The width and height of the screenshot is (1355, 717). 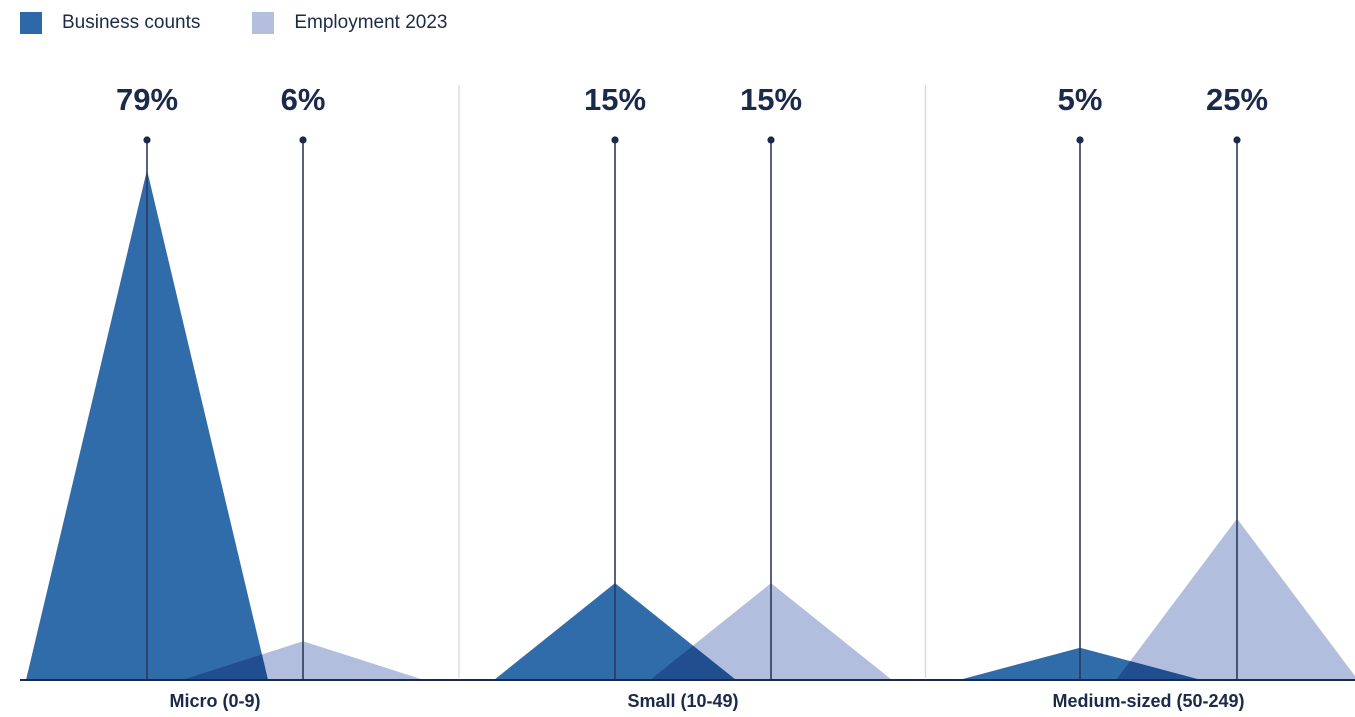 I want to click on legend-item-employment-2023: Employment 2023, so click(x=350, y=23).